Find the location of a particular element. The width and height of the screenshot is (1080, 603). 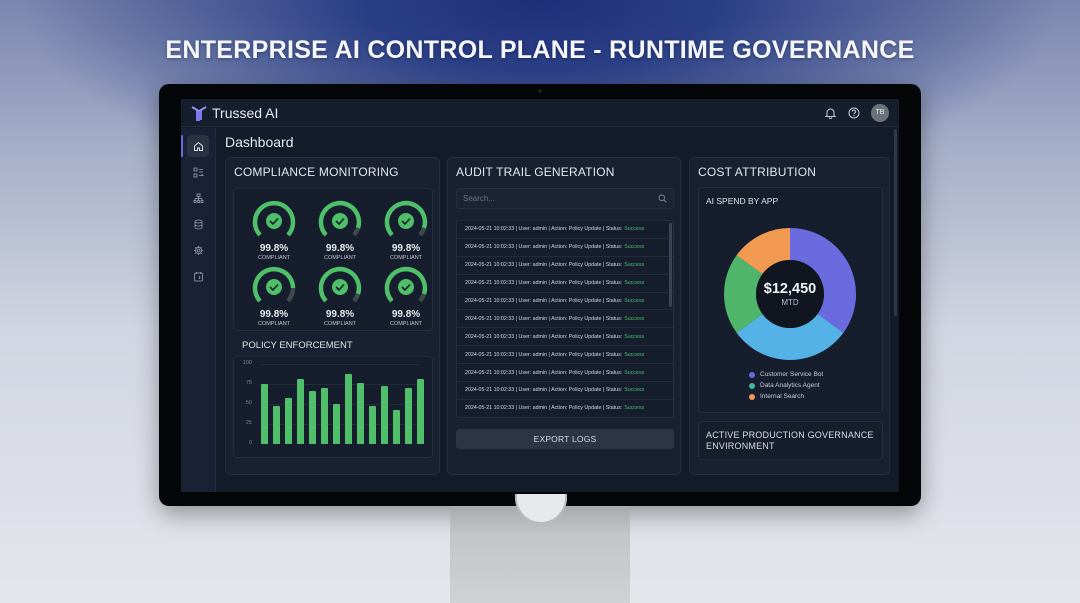

sidebar-item-reports is located at coordinates (198, 276).